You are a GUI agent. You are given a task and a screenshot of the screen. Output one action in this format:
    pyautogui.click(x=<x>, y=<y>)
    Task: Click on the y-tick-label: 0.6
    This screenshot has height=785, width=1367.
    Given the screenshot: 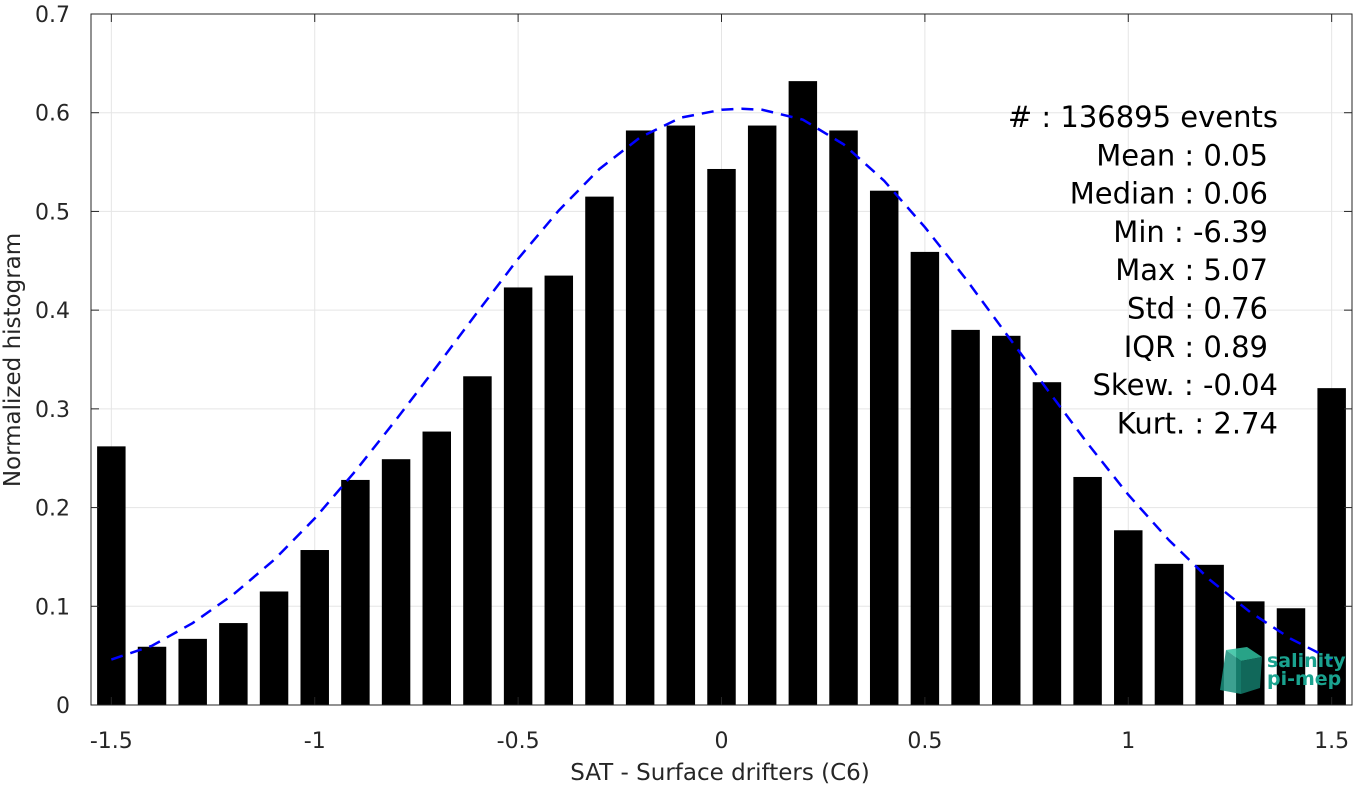 What is the action you would take?
    pyautogui.click(x=52, y=114)
    